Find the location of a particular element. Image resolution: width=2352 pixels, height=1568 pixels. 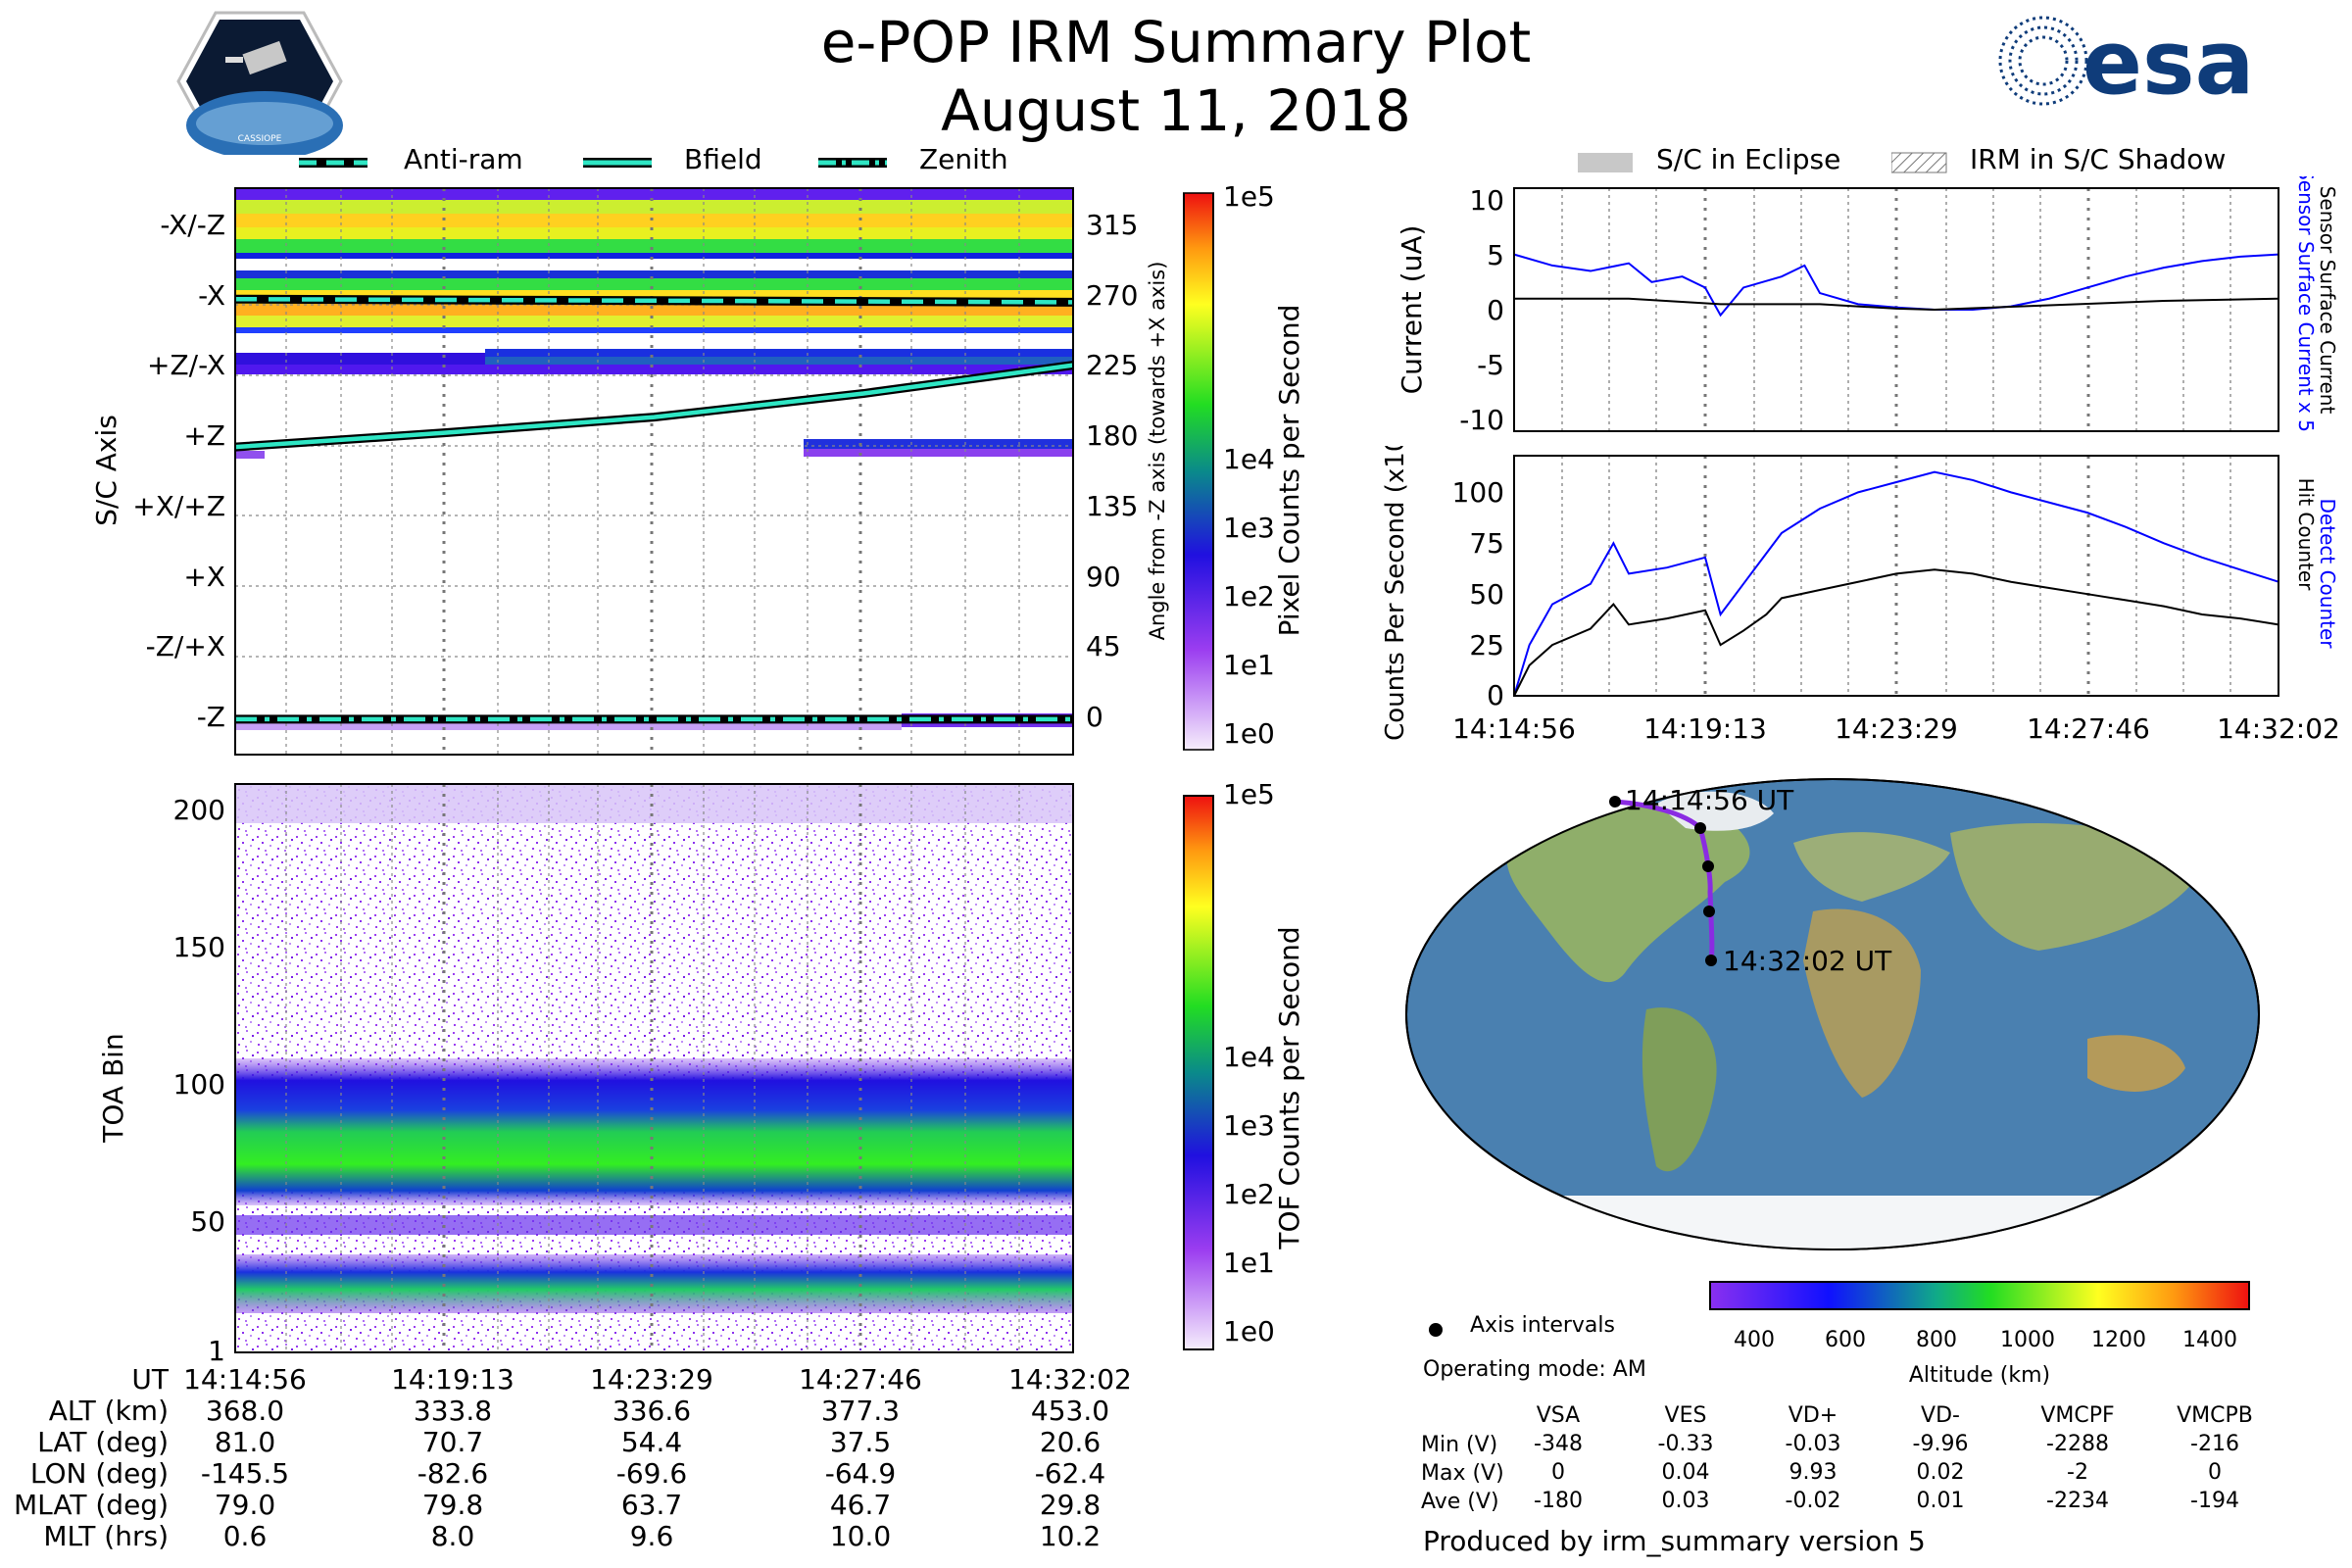

vt-row-label-2: Ave (V) is located at coordinates (1460, 1502).